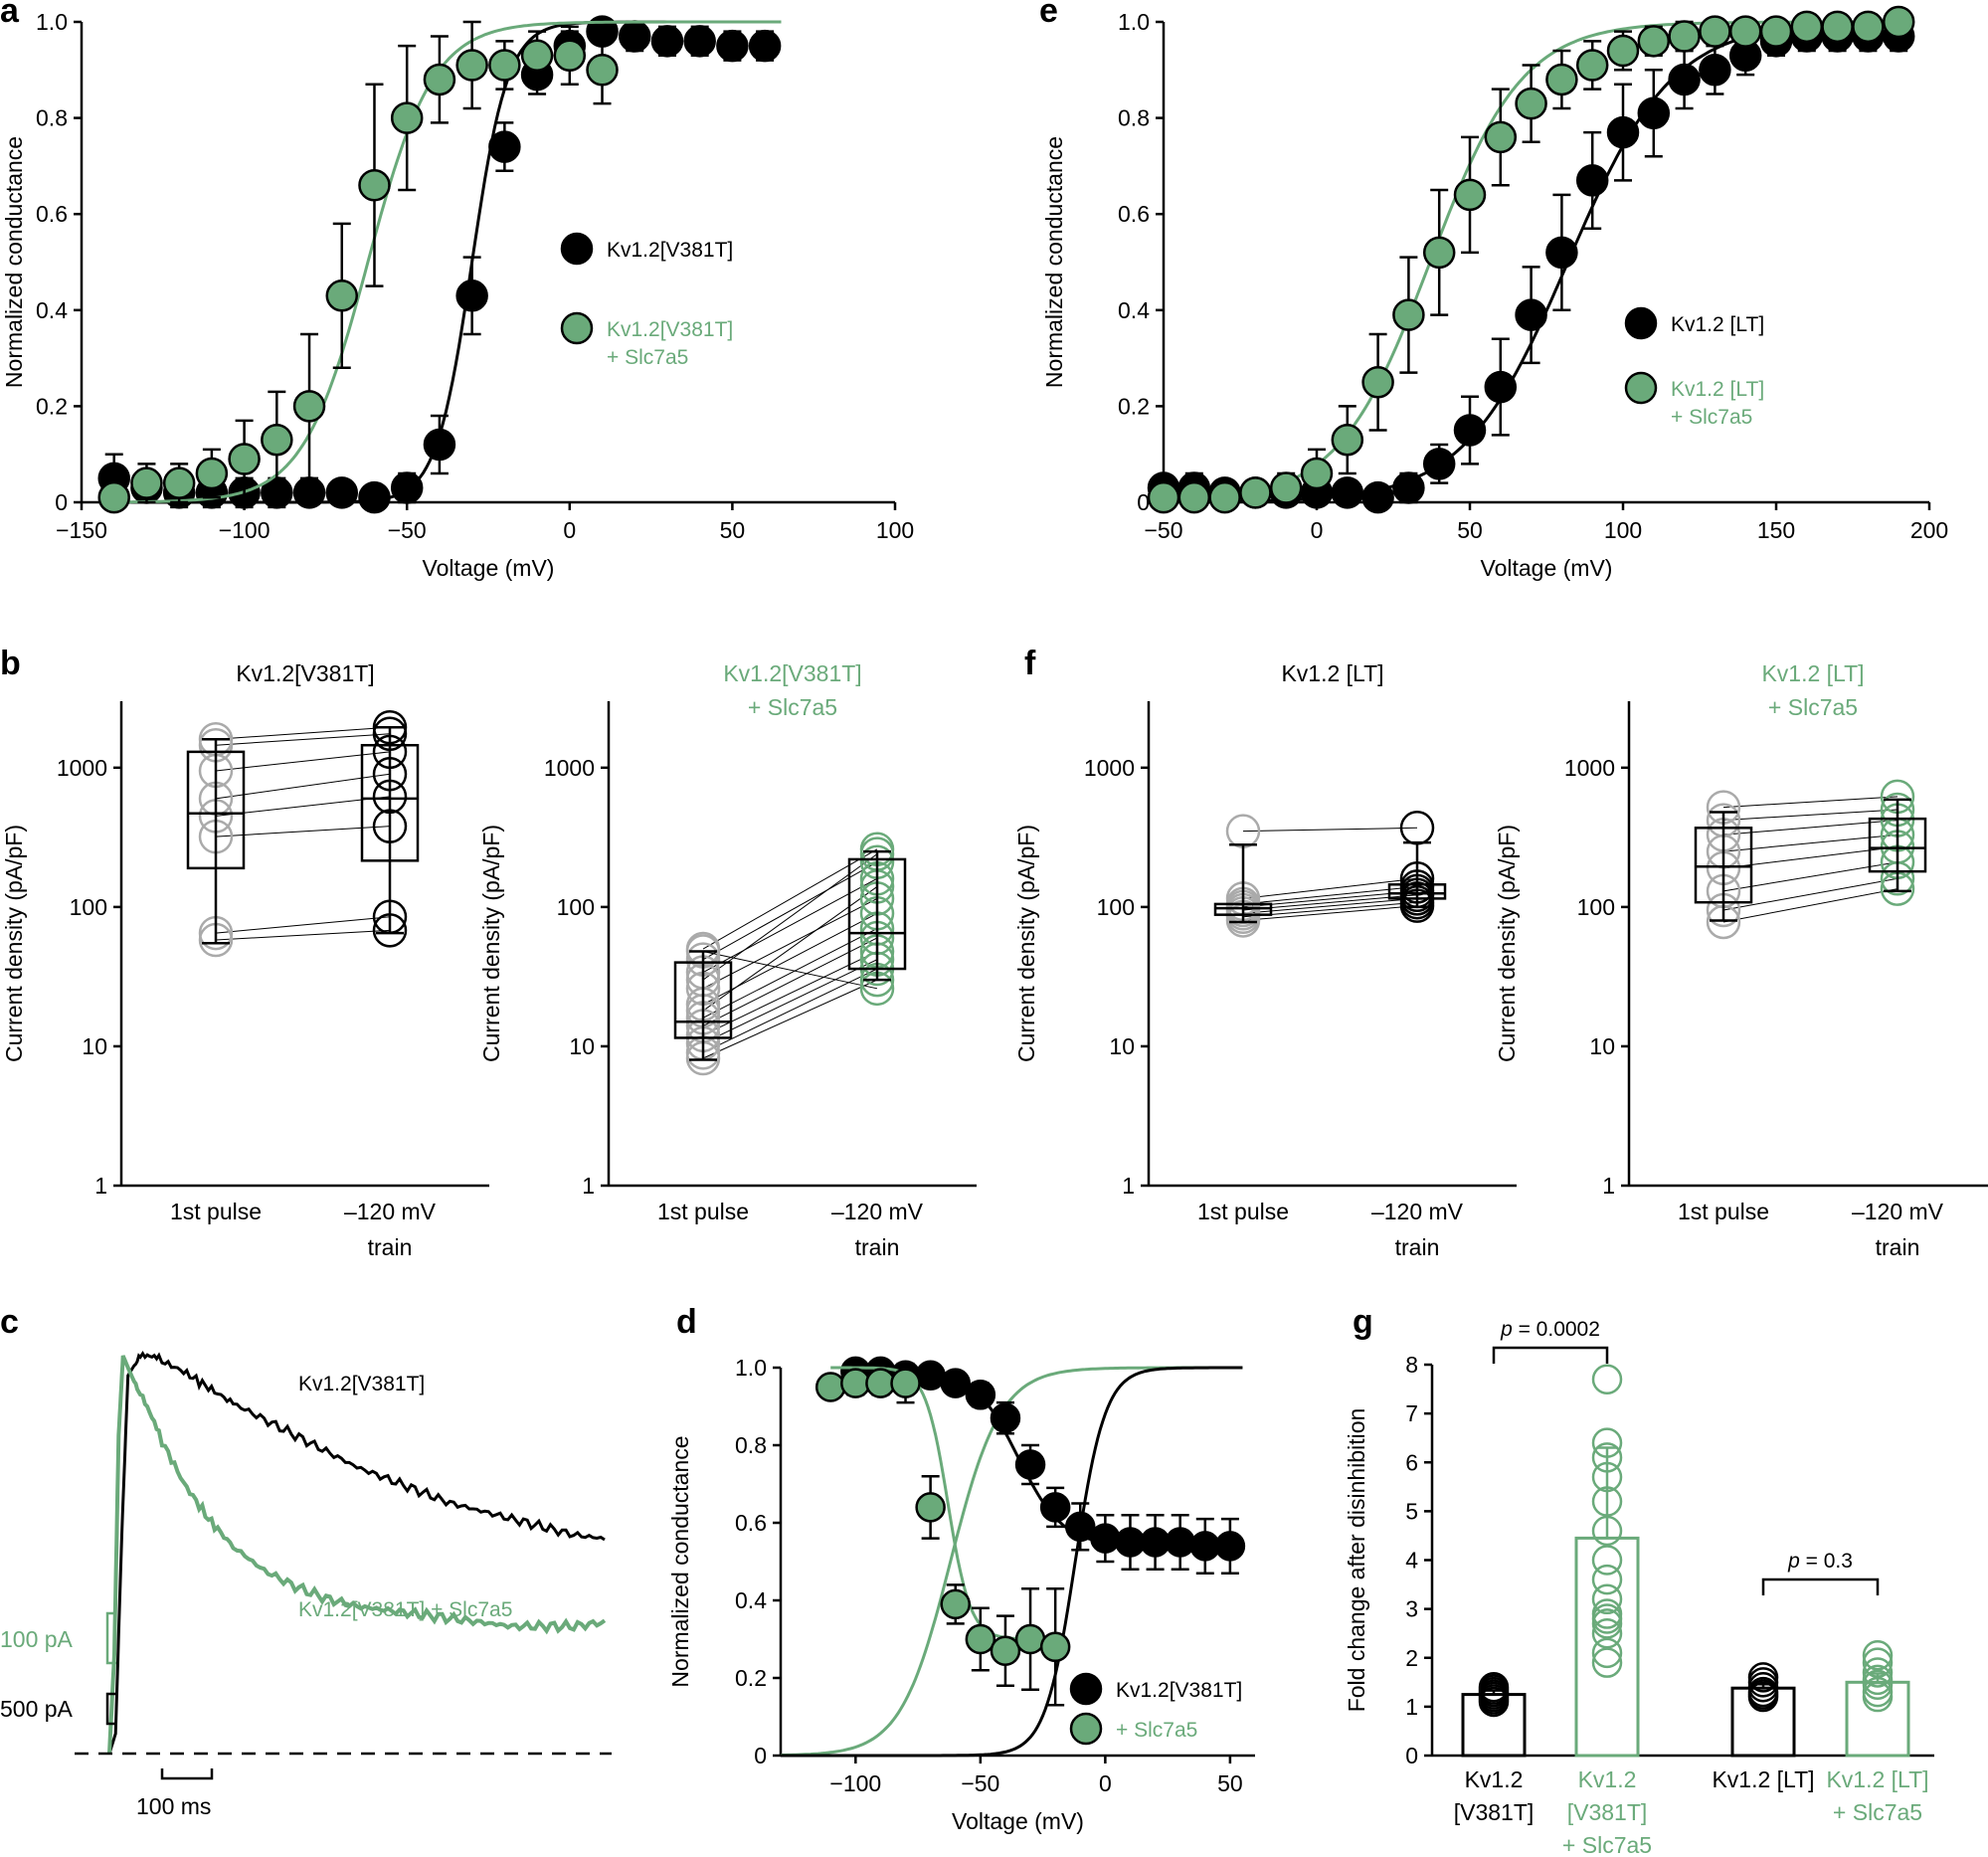 This screenshot has width=1988, height=1857. I want to click on panel-letter-f: f, so click(1030, 664).